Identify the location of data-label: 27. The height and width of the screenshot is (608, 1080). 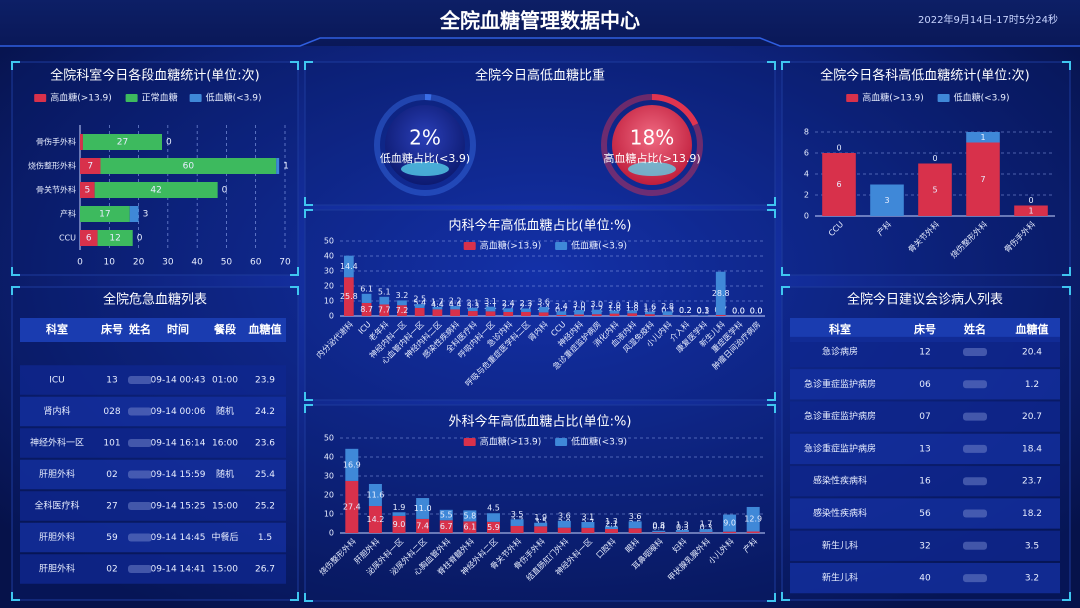
(122, 143).